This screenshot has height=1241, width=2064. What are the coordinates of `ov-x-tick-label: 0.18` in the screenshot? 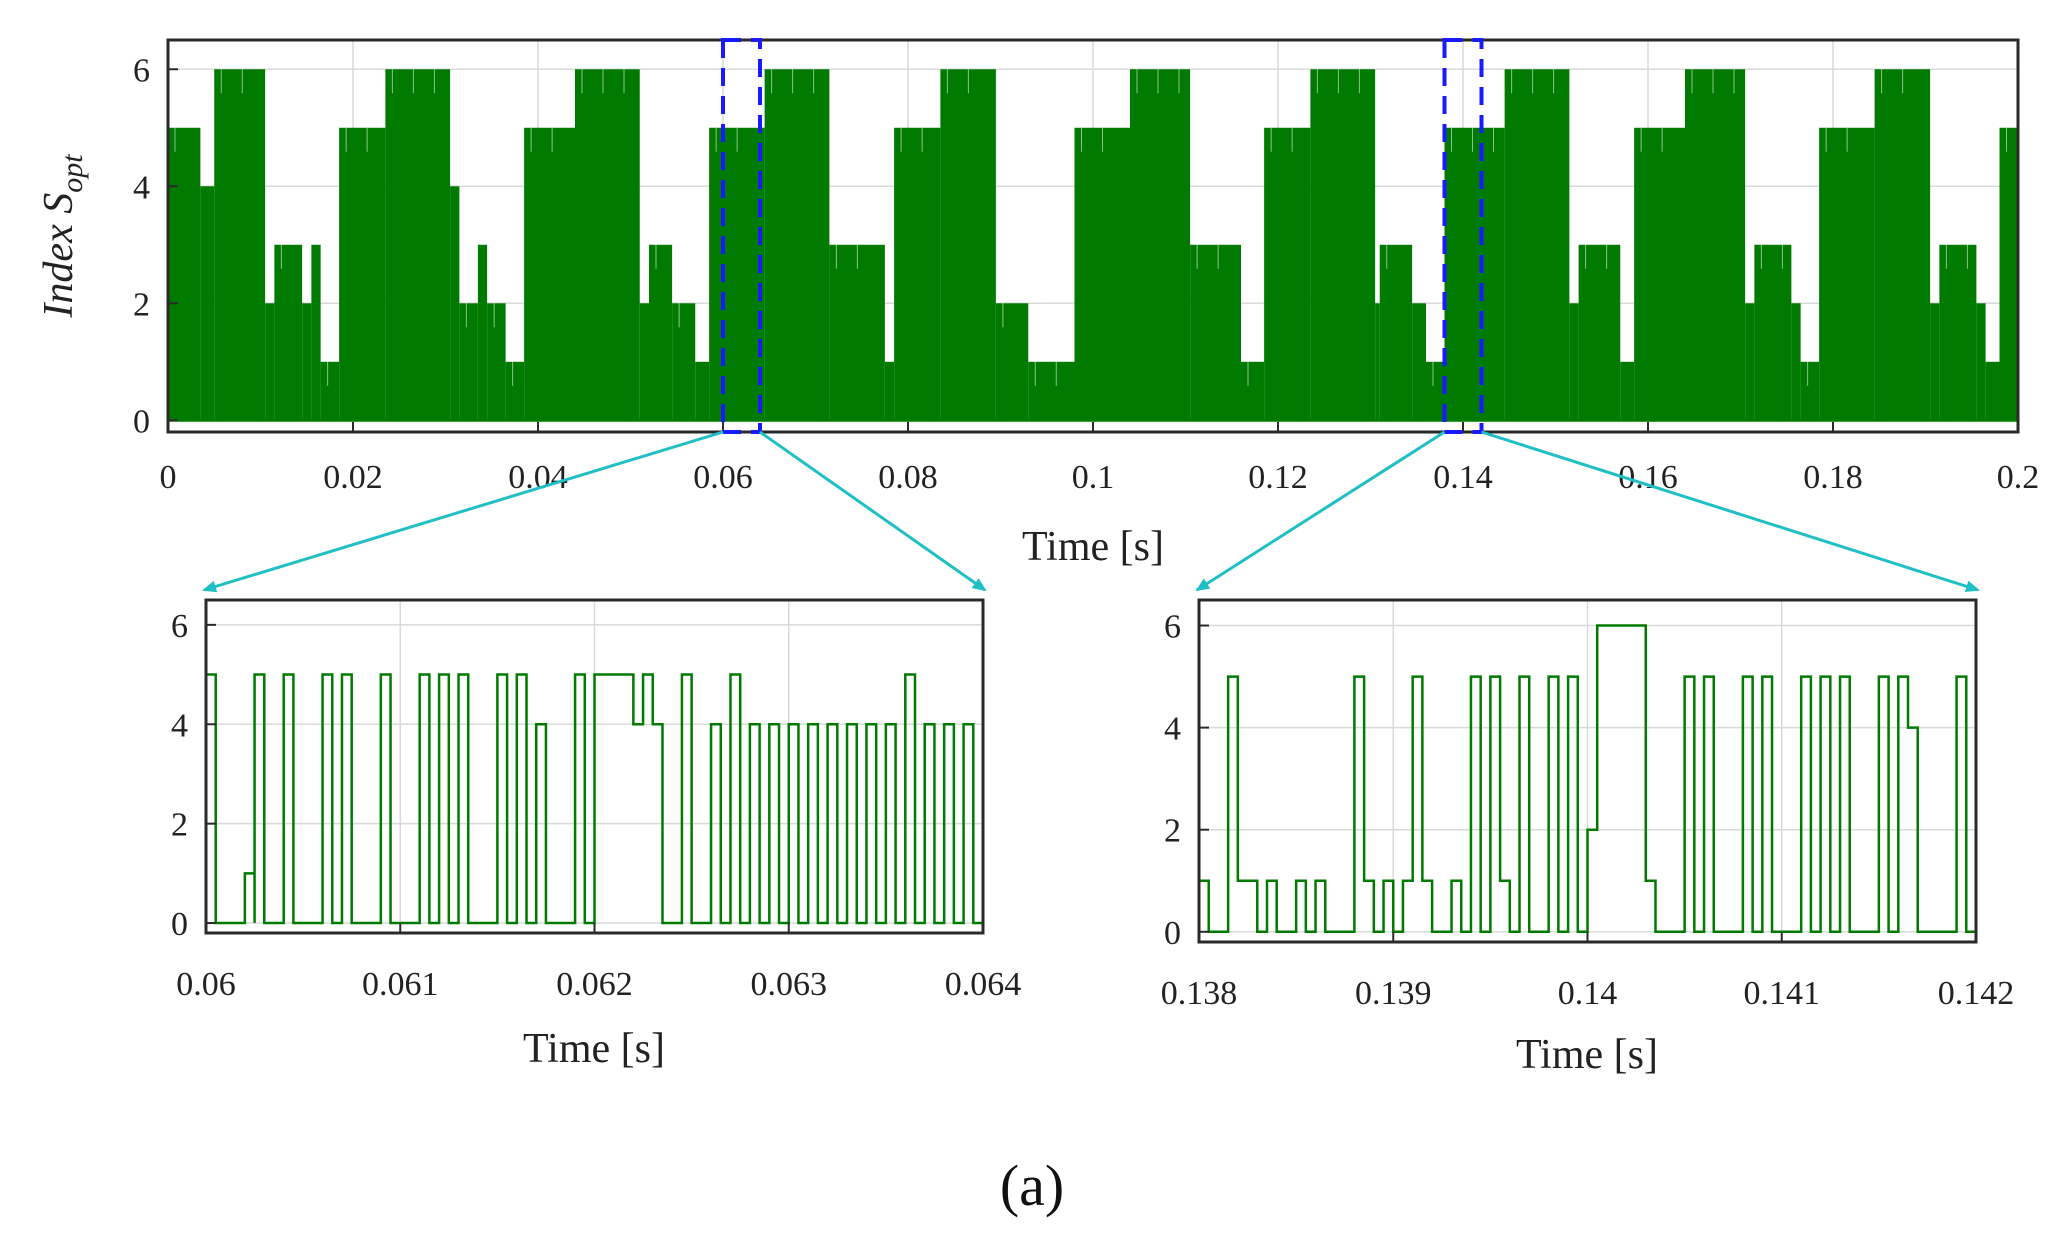 It's located at (1833, 477).